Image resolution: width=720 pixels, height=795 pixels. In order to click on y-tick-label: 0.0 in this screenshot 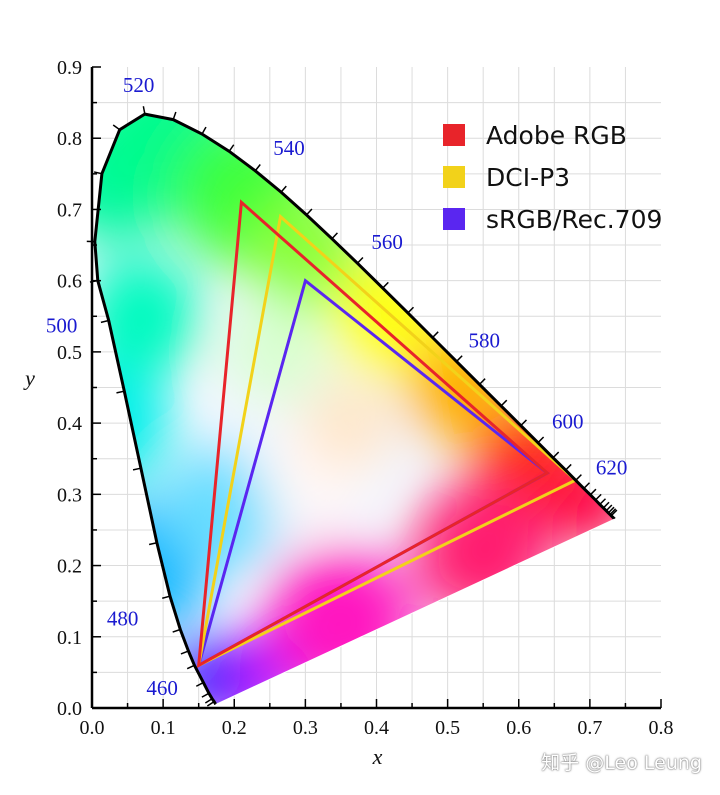, I will do `click(69, 709)`.